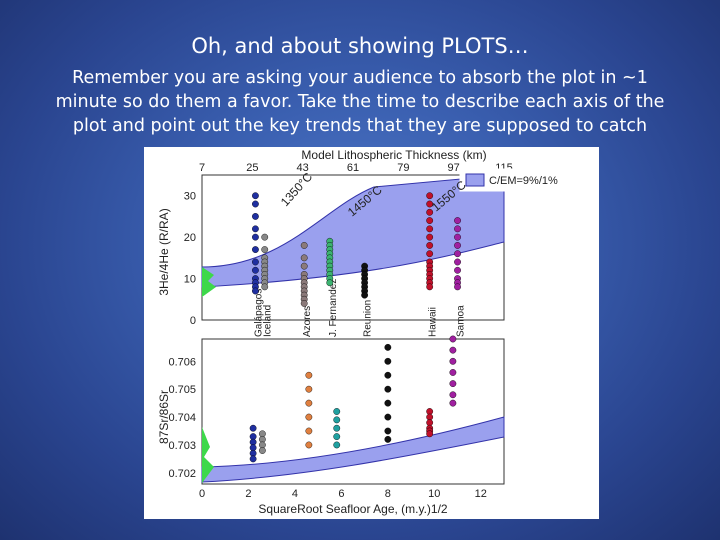 The width and height of the screenshot is (720, 540). I want to click on top-axis-label: Model Lithospheric Thickness (km), so click(393, 155).